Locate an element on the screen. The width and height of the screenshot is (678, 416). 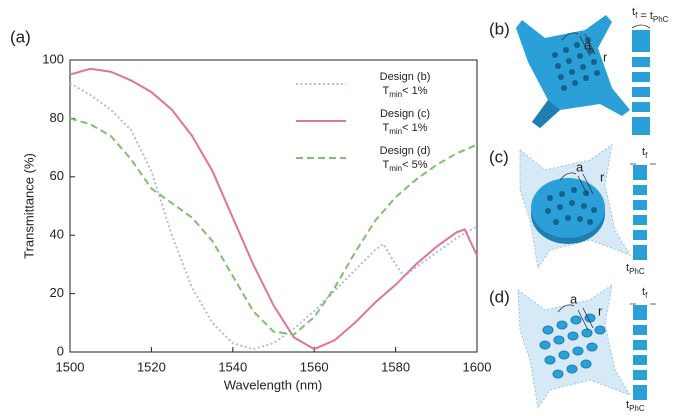
x-tick-label: 1500 is located at coordinates (70, 366).